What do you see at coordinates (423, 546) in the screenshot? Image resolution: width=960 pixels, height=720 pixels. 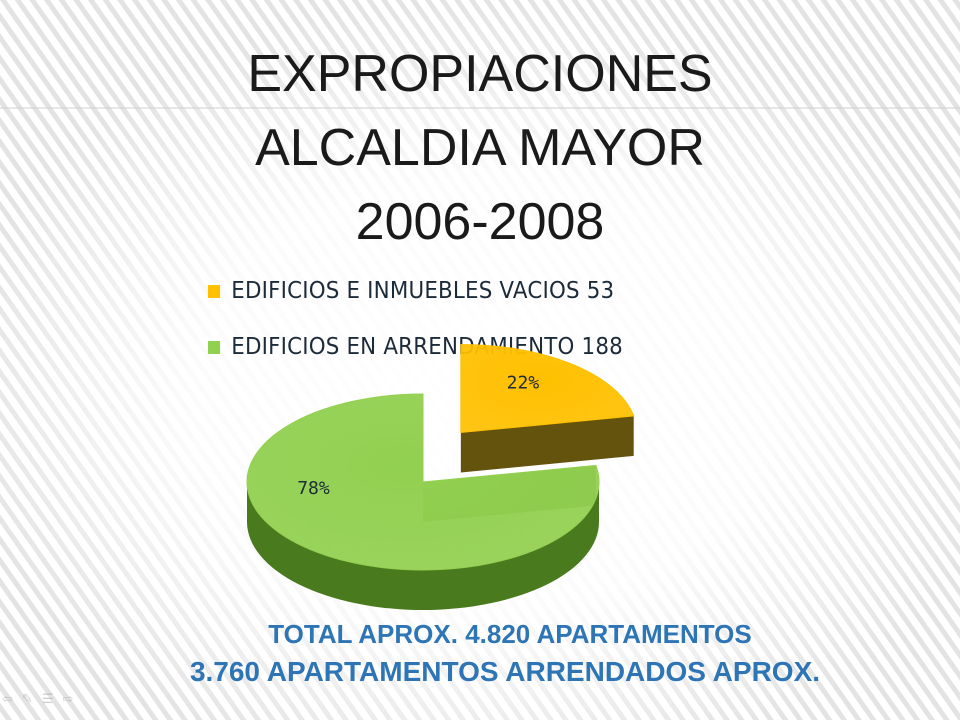 I see `pie-side-wall` at bounding box center [423, 546].